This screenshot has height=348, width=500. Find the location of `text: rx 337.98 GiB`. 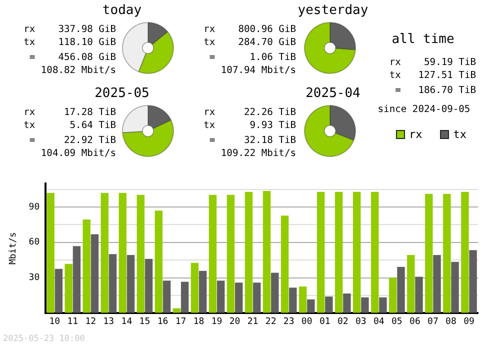

text: rx 337.98 GiB is located at coordinates (69, 29).